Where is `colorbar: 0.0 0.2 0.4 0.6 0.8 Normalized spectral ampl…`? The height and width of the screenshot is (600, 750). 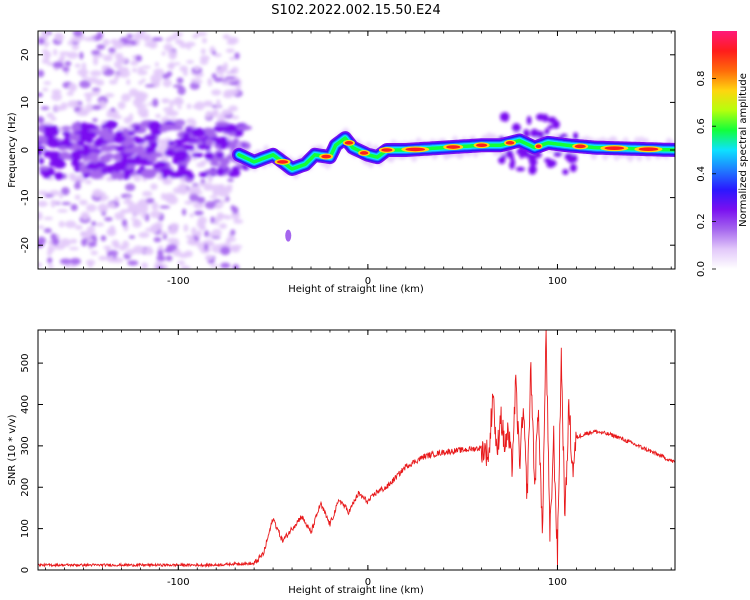
colorbar: 0.0 0.2 0.4 0.6 0.8 Normalized spectral ampl… is located at coordinates (722, 154).